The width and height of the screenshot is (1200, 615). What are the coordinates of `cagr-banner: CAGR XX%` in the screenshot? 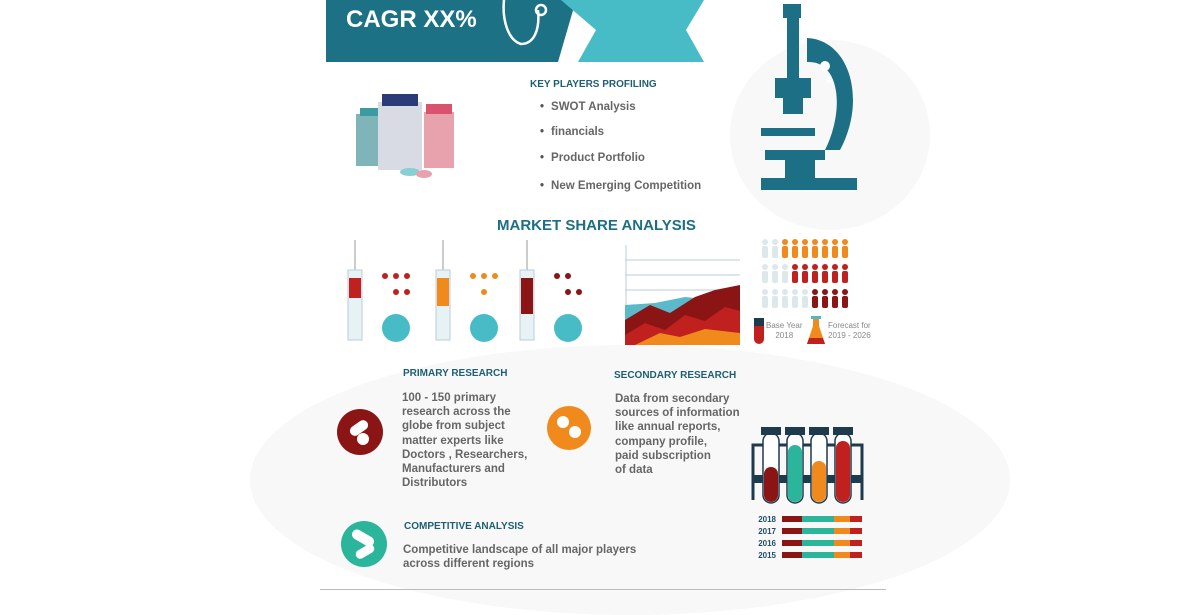 It's located at (516, 31).